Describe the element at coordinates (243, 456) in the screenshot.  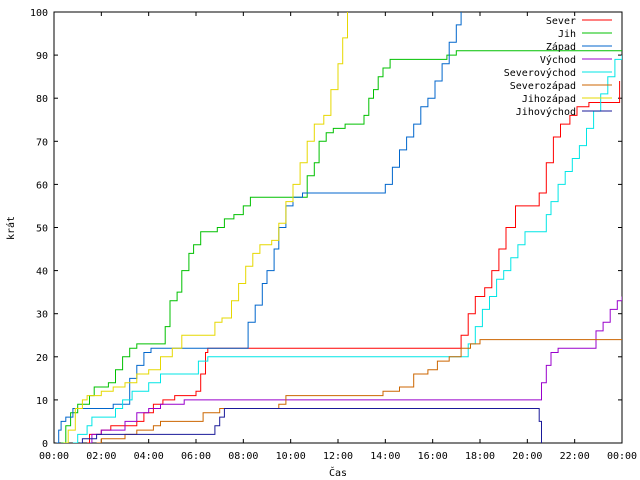
I see `x-tick-label: 08:00` at that location.